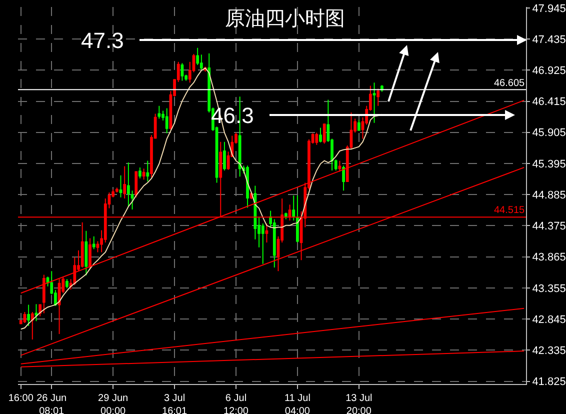  What do you see at coordinates (175, 403) in the screenshot?
I see `x-tick-label: 3 Jul 16:01` at bounding box center [175, 403].